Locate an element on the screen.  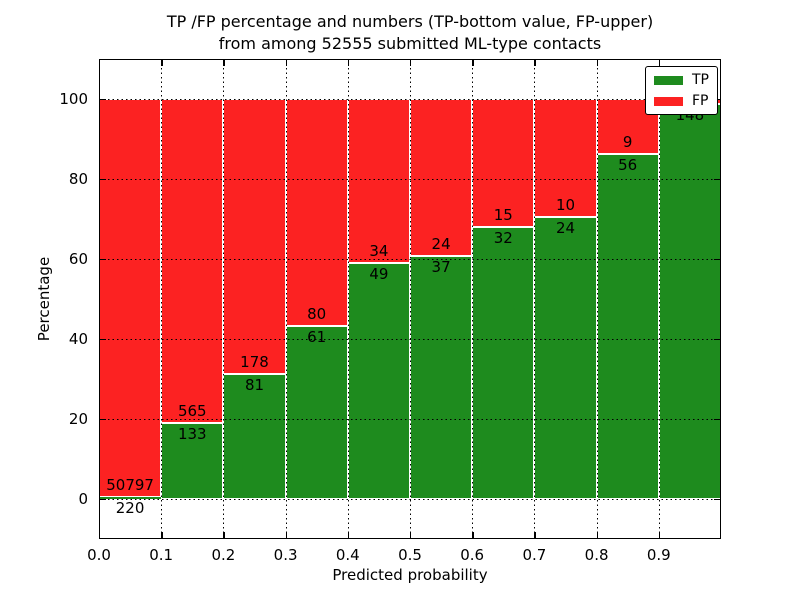
x-tick-label: 0.9 is located at coordinates (658, 555).